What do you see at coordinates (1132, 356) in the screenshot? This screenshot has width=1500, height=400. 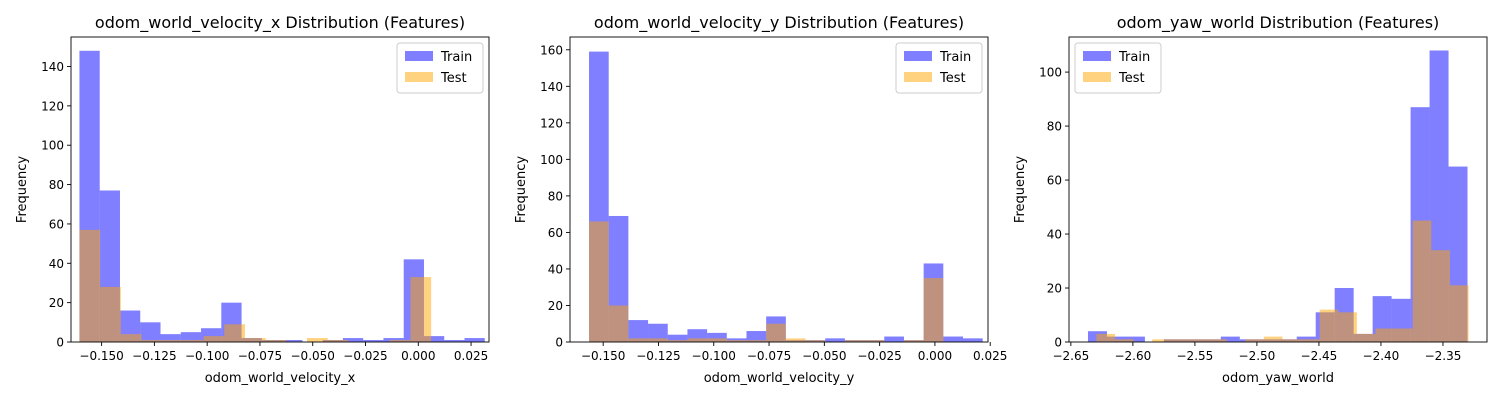 I see `x-tick-label: −2.60` at bounding box center [1132, 356].